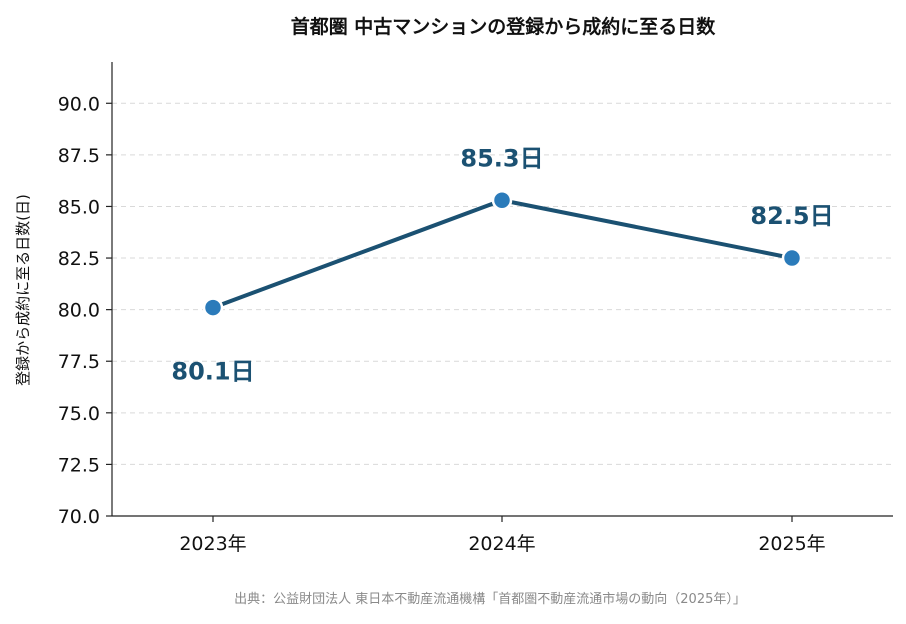 The width and height of the screenshot is (906, 624). What do you see at coordinates (79, 104) in the screenshot?
I see `y-tick-label: 90.0` at bounding box center [79, 104].